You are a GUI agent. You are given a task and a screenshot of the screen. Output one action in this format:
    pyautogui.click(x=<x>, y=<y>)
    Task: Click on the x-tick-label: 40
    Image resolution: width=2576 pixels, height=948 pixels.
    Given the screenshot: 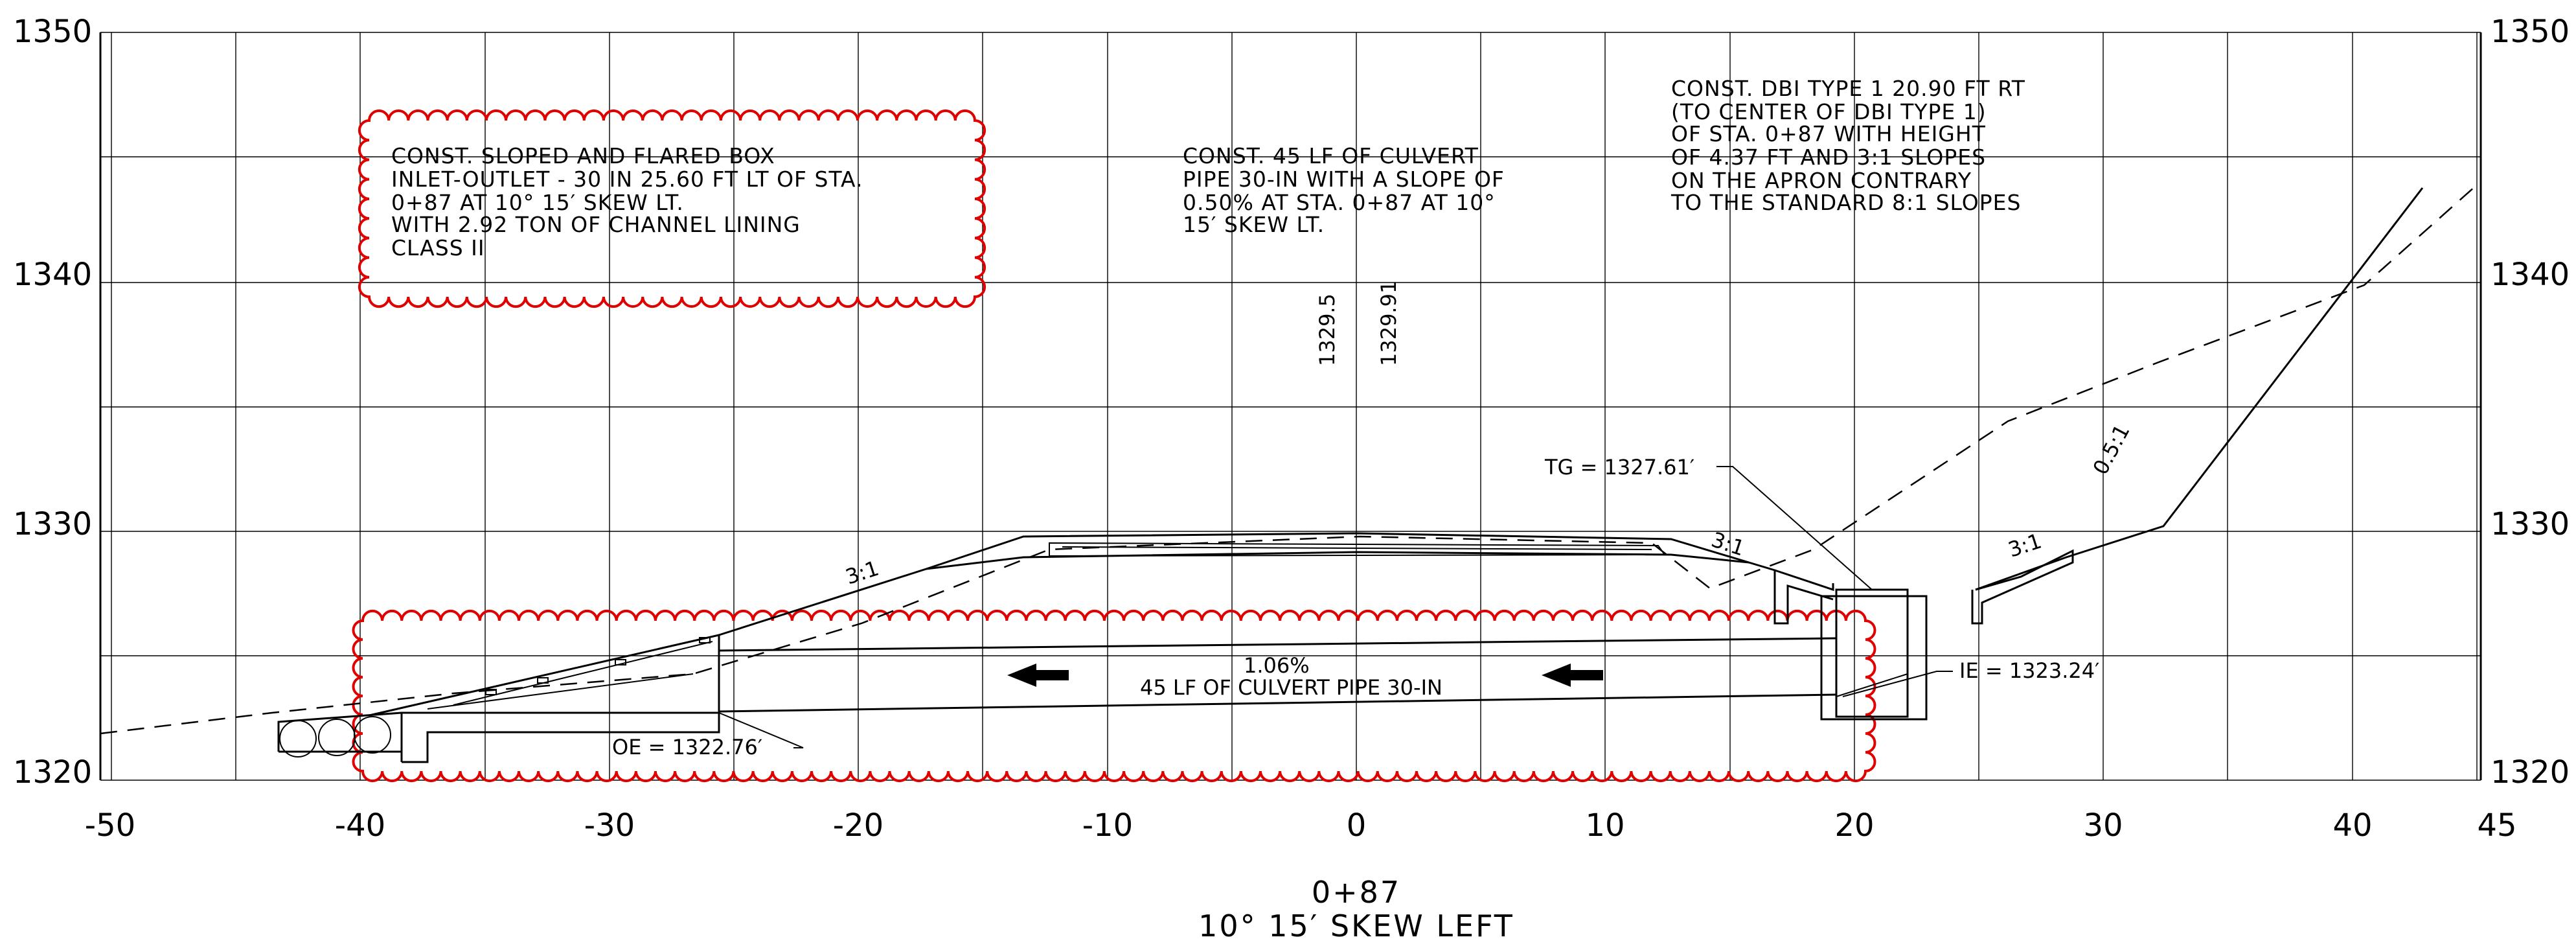 What is the action you would take?
    pyautogui.click(x=2352, y=826)
    